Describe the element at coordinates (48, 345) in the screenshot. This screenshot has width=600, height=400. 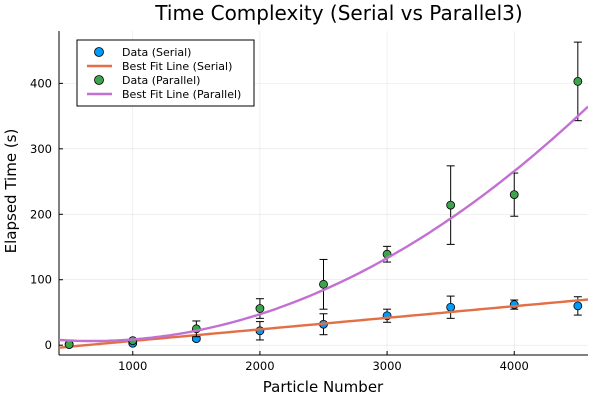
I see `y-tick-label: 0` at that location.